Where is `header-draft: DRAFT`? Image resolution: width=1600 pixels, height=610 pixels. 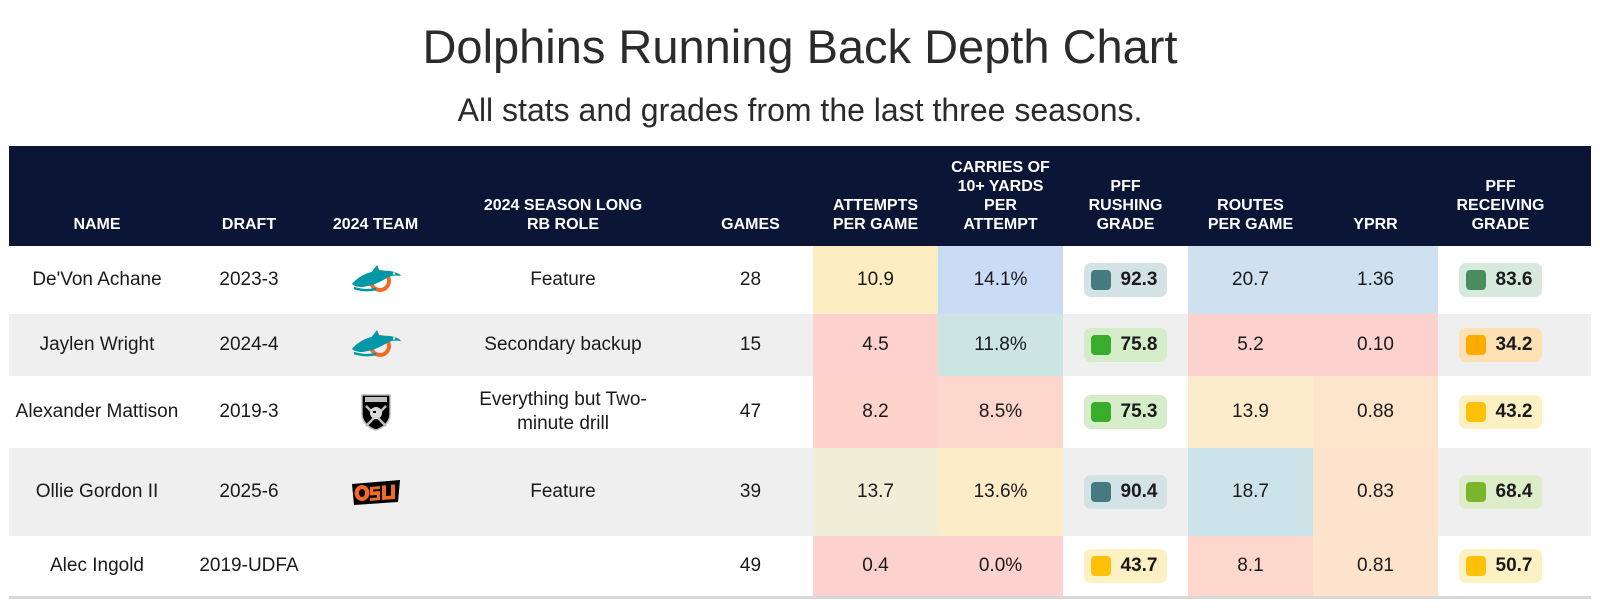
header-draft: DRAFT is located at coordinates (249, 224).